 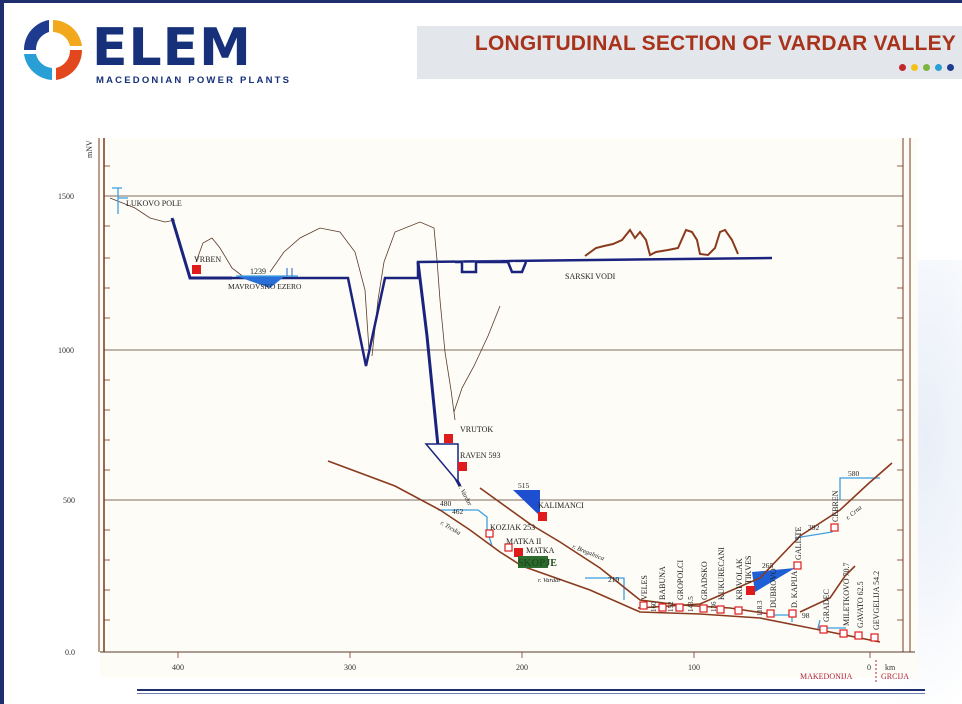 What do you see at coordinates (540, 550) in the screenshot?
I see `label-matka: MATKA` at bounding box center [540, 550].